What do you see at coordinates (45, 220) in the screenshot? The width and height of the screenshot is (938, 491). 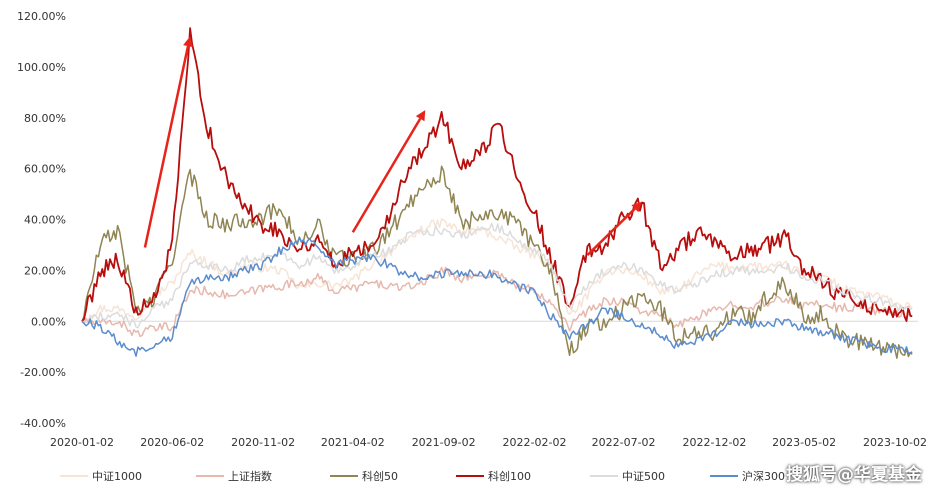 I see `y-tick-label: 40.00%` at bounding box center [45, 220].